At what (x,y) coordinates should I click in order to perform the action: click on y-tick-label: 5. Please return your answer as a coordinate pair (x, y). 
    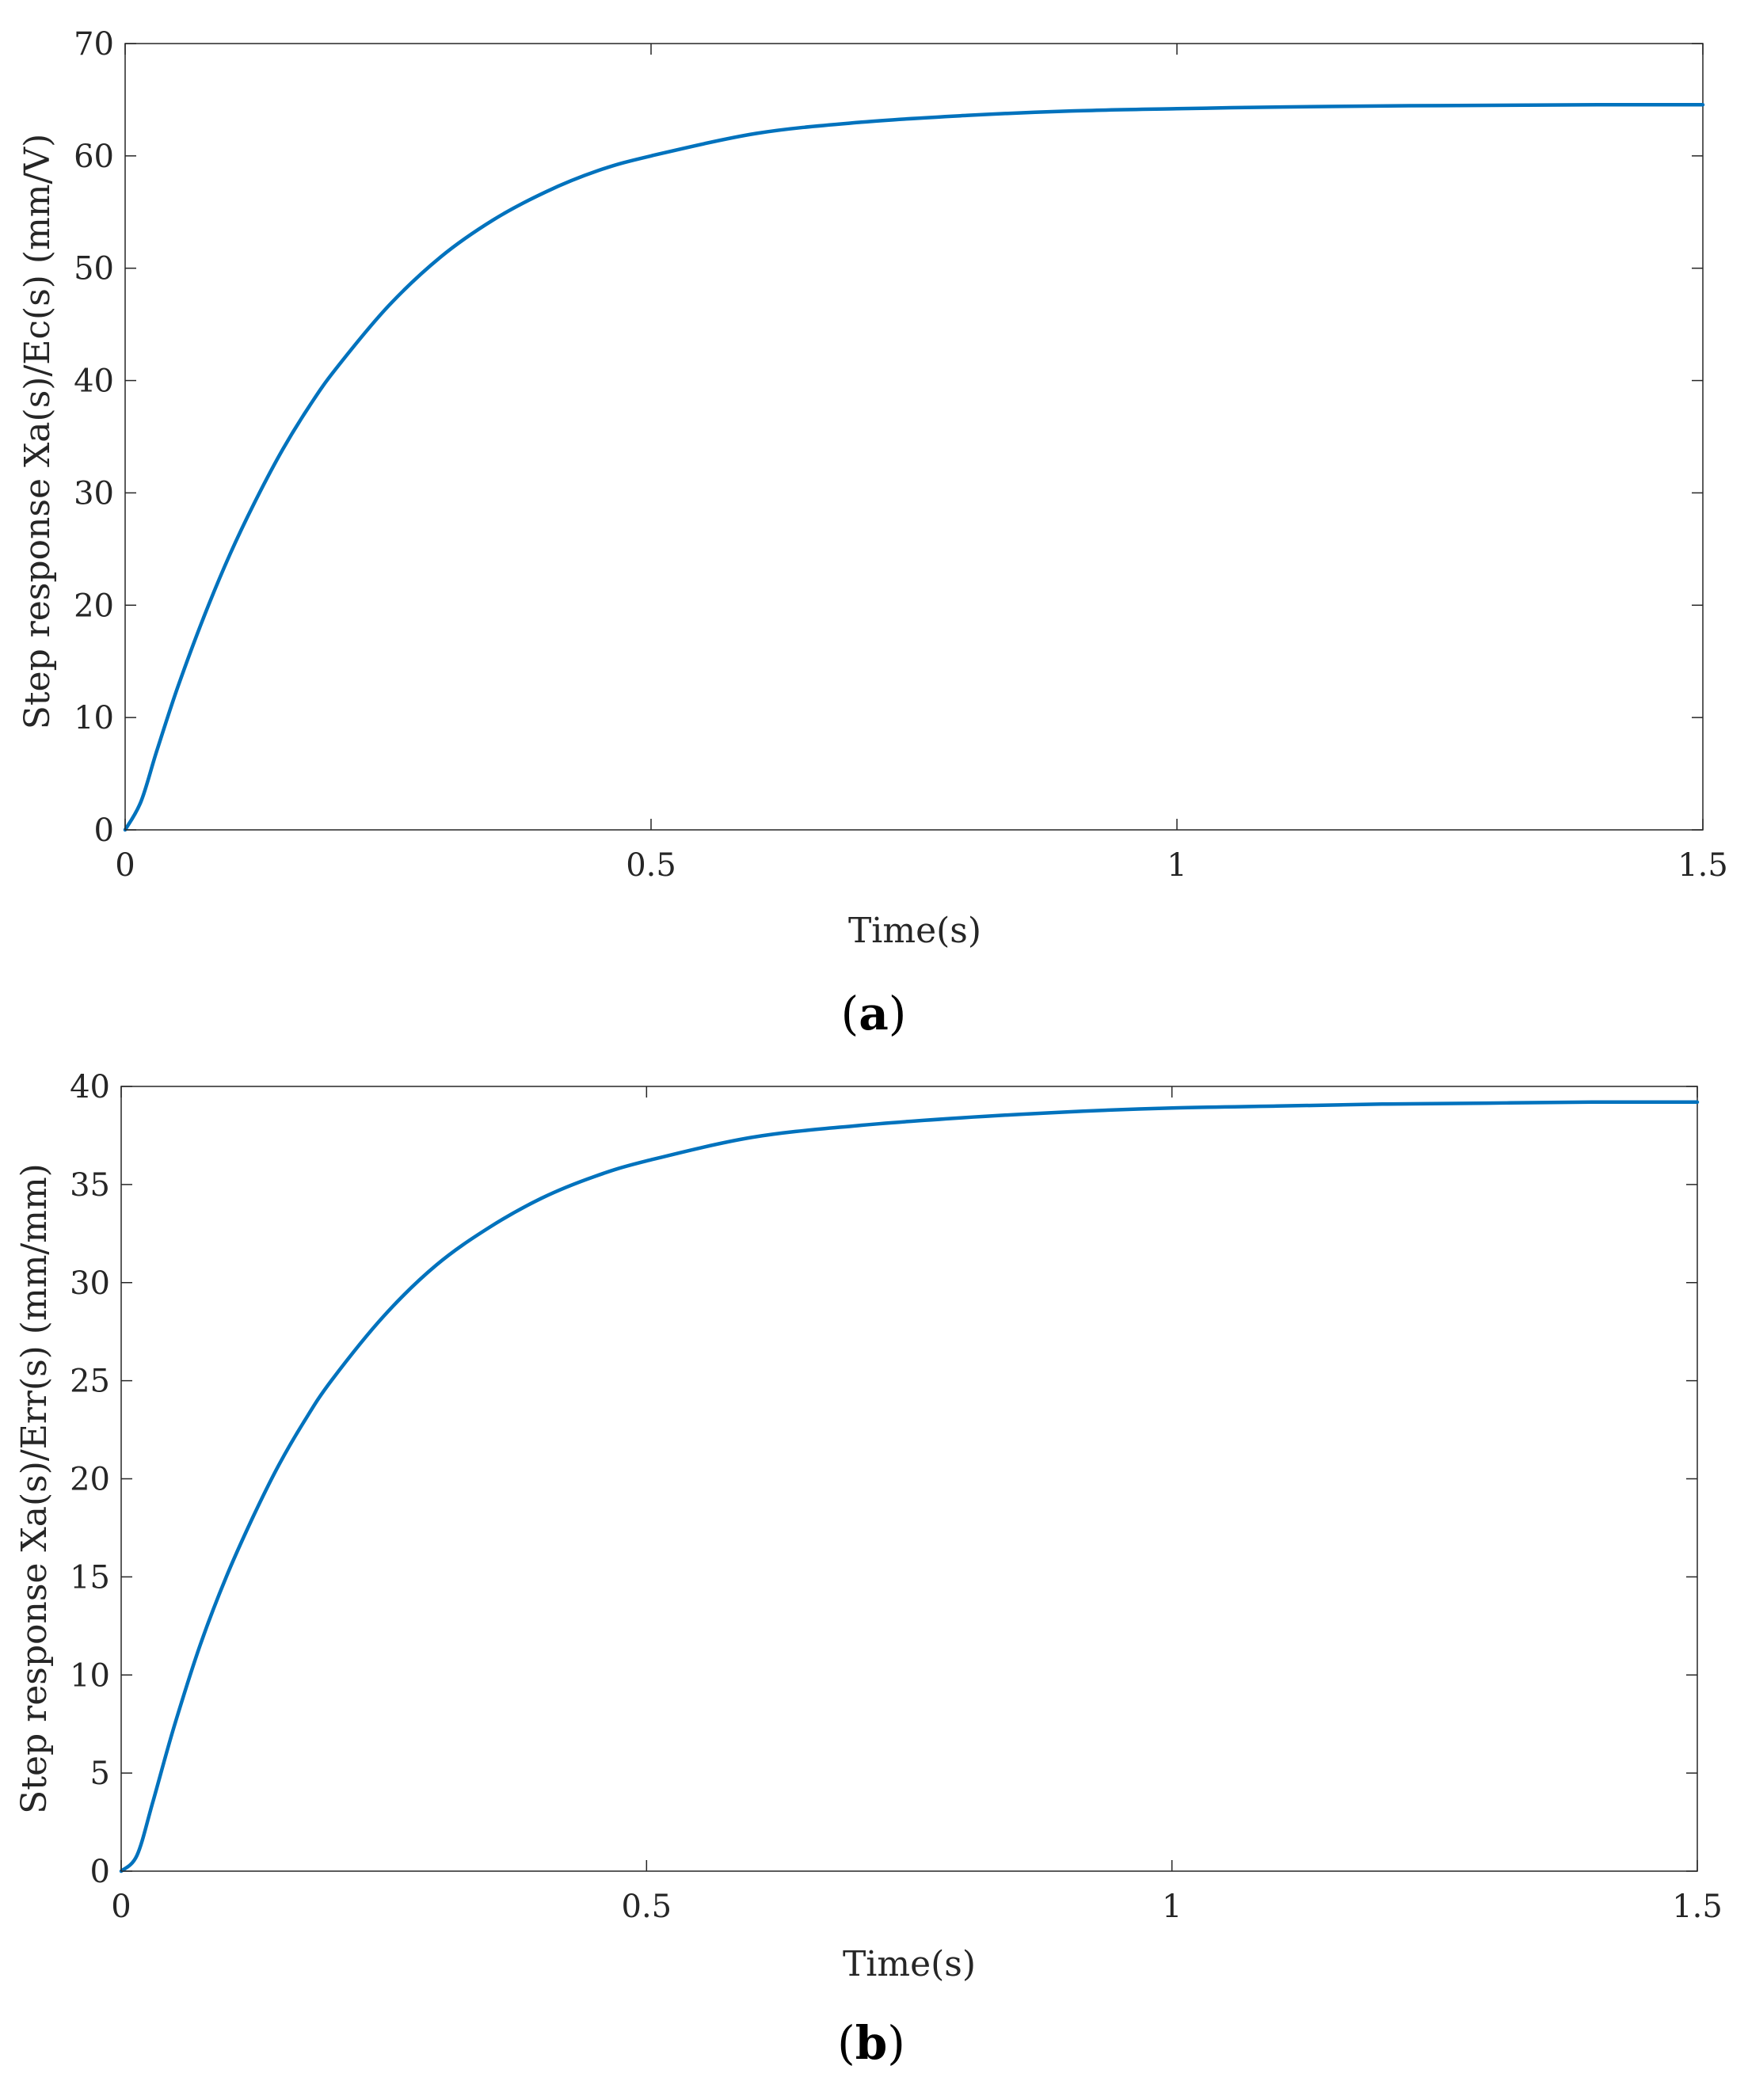
    Looking at the image, I should click on (100, 1774).